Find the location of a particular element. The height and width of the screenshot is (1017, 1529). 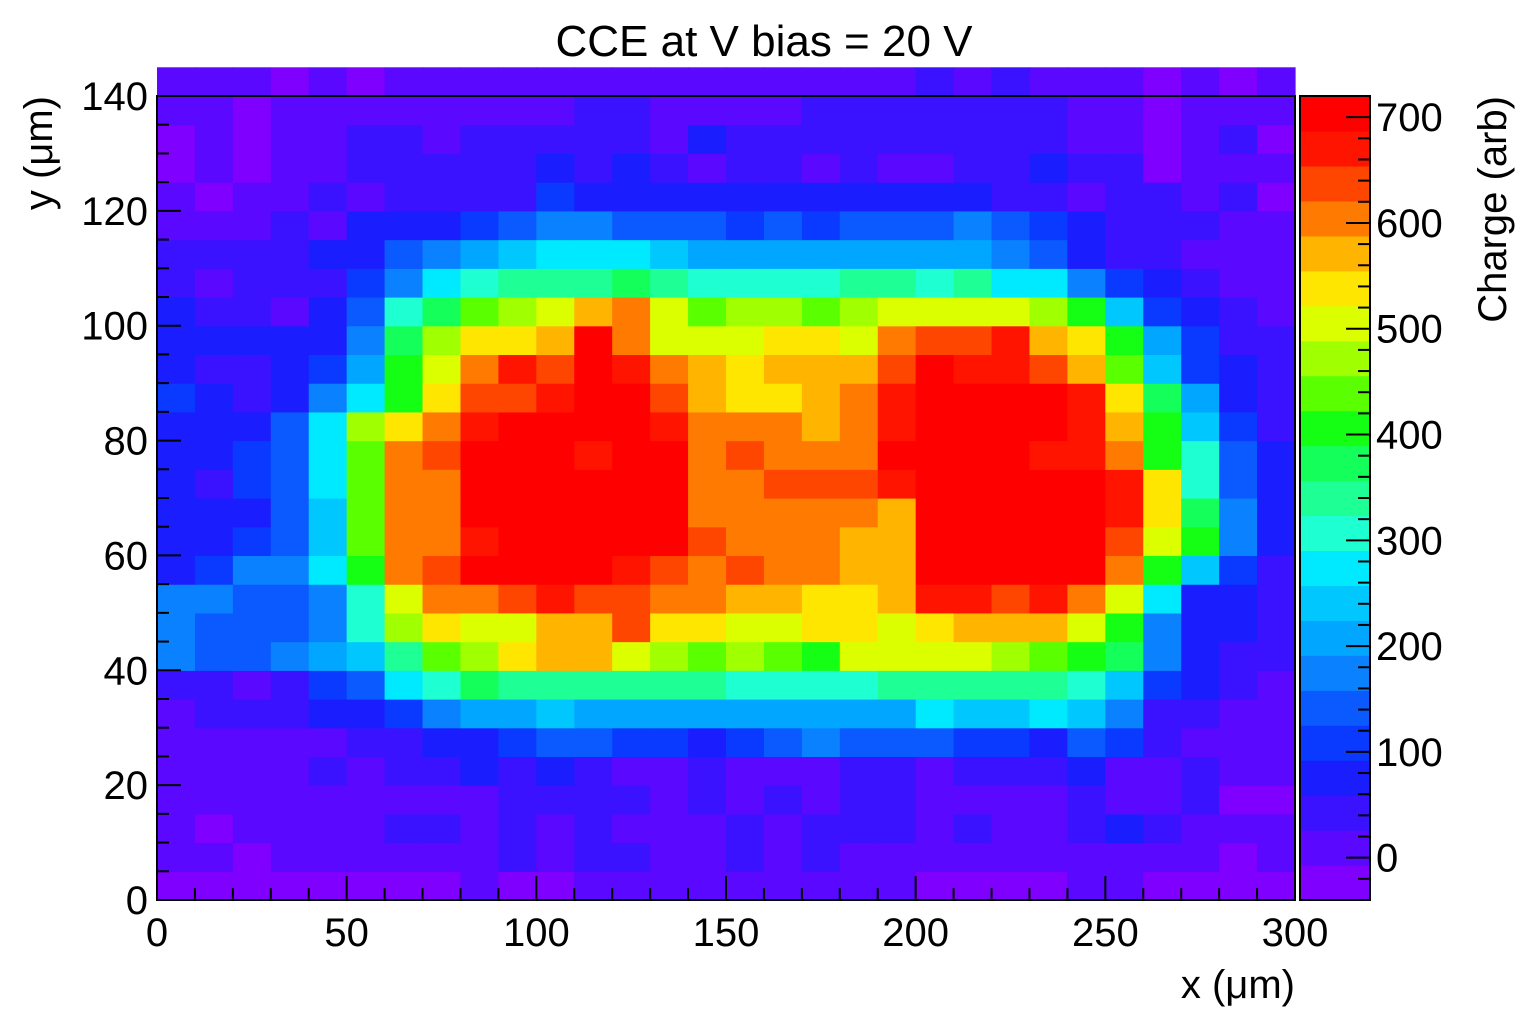

x-tick-label: 150 is located at coordinates (726, 933).